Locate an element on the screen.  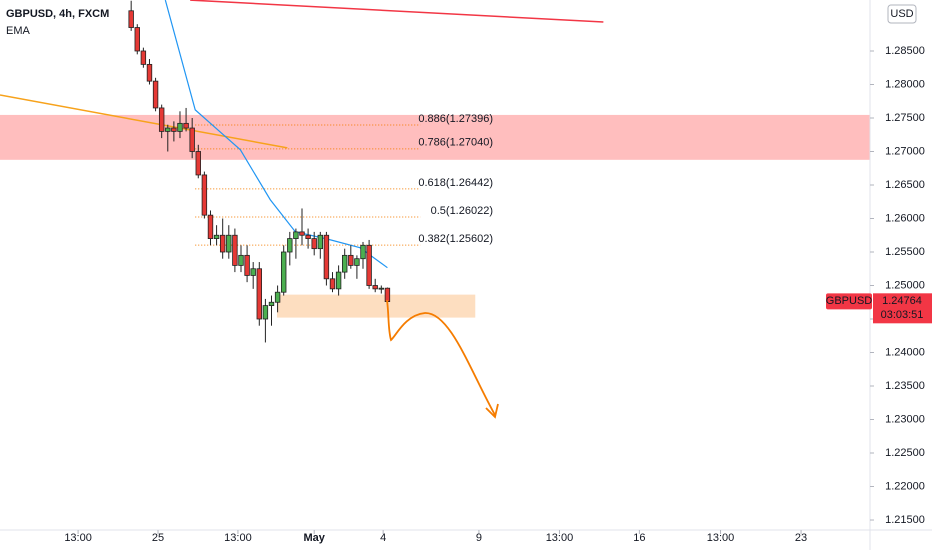
chart-title: GBPUSD, 4h, FXCM is located at coordinates (57, 14).